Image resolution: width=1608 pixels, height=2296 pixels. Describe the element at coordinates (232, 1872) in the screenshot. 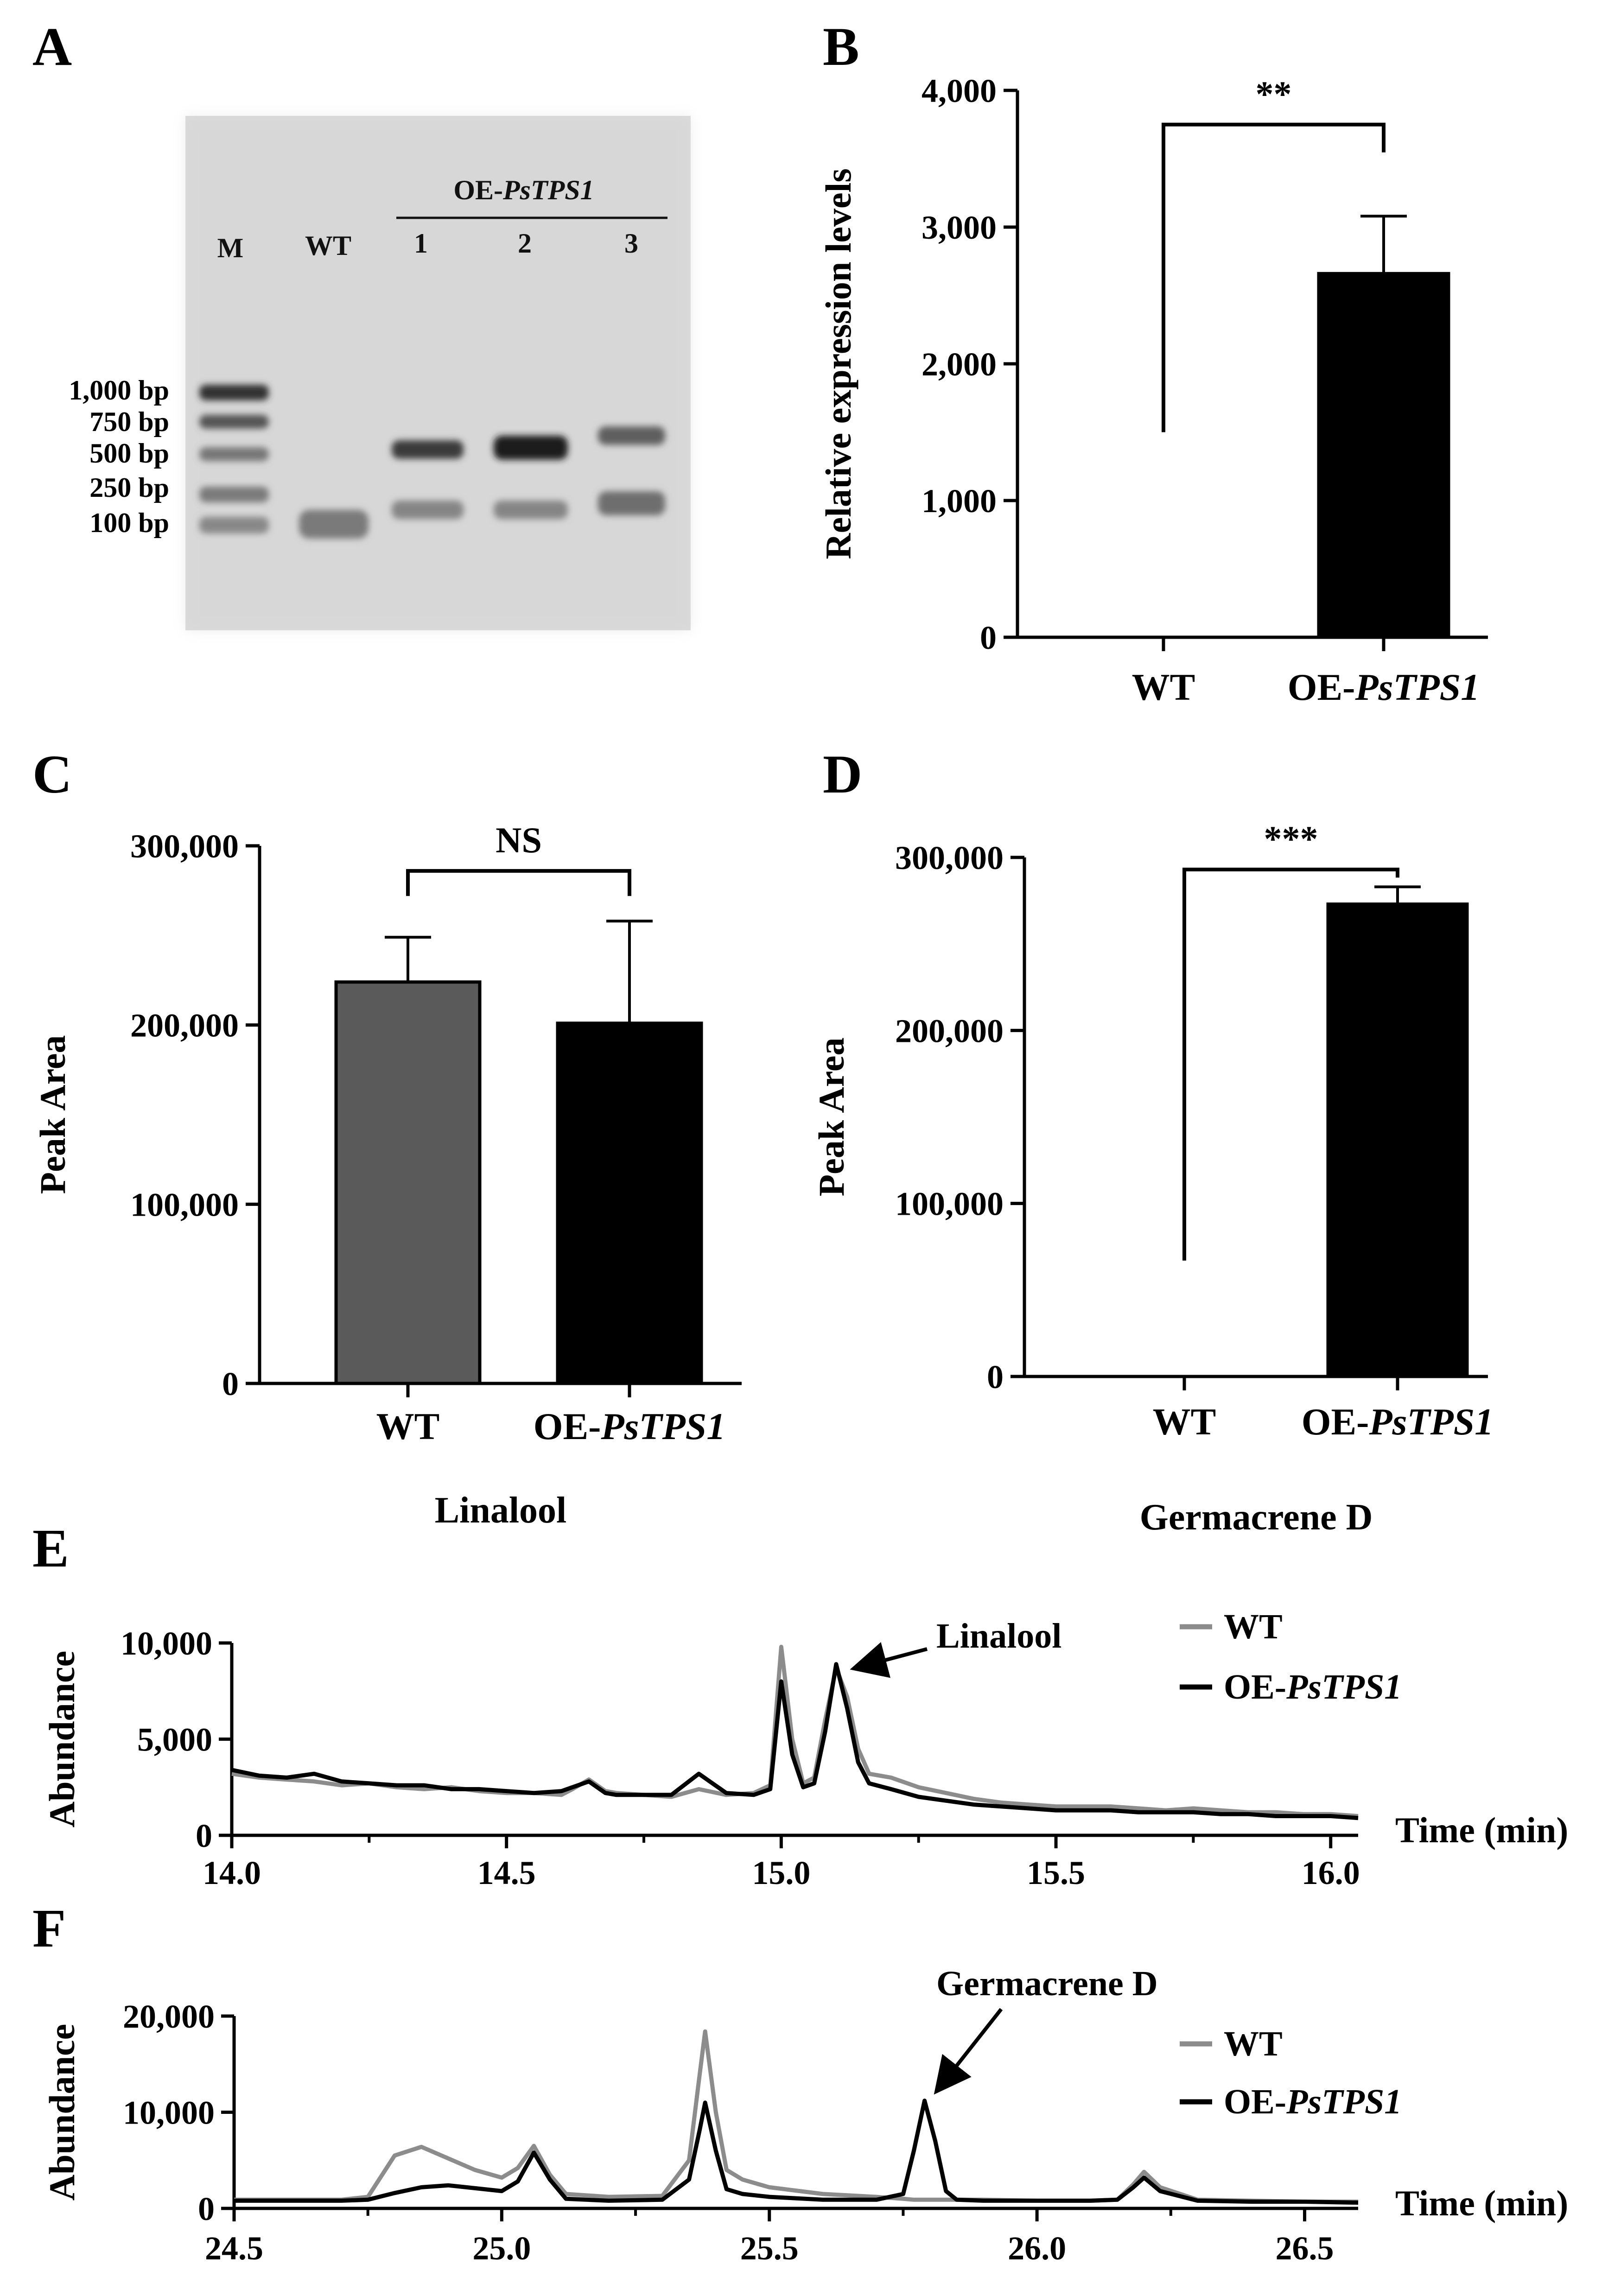

I see `chart-e-x-tick-label: 14.0` at that location.